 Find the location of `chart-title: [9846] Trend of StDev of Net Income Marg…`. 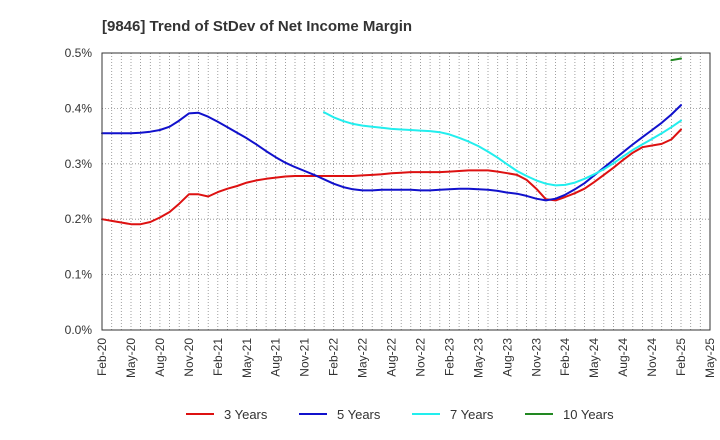

chart-title: [9846] Trend of StDev of Net Income Marg… is located at coordinates (257, 26).